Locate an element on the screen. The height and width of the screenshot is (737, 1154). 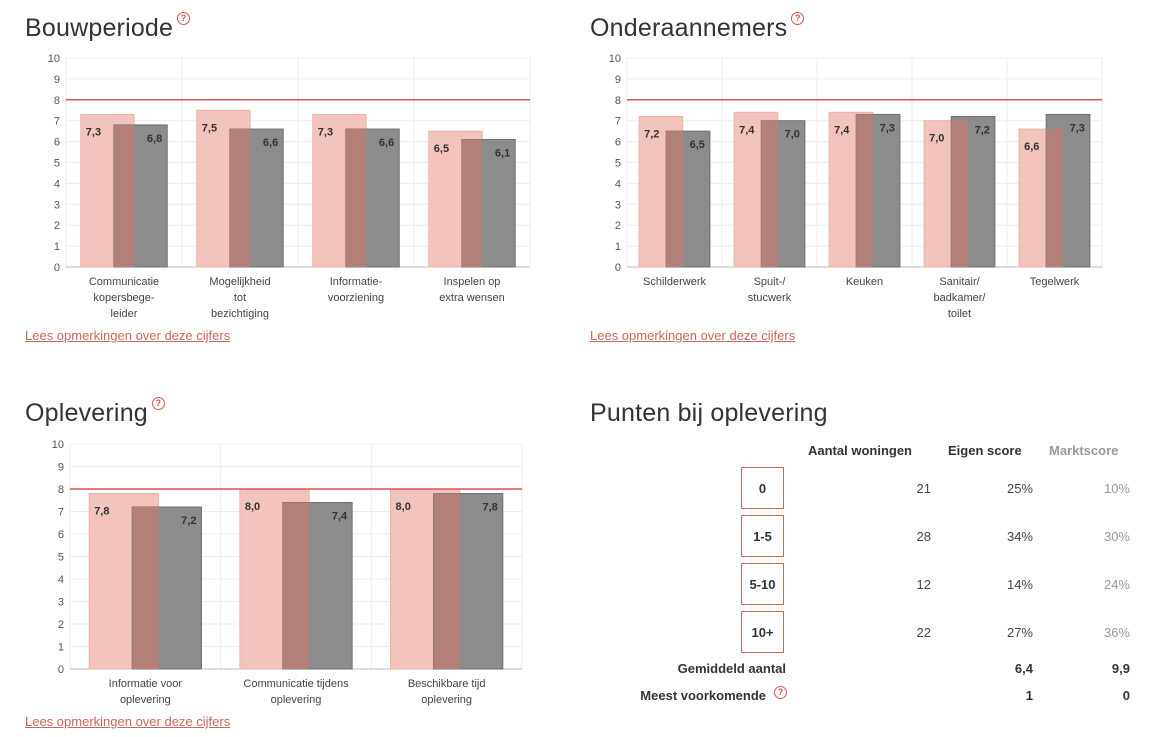
x-tick-label: Schilderwerk is located at coordinates (674, 282).